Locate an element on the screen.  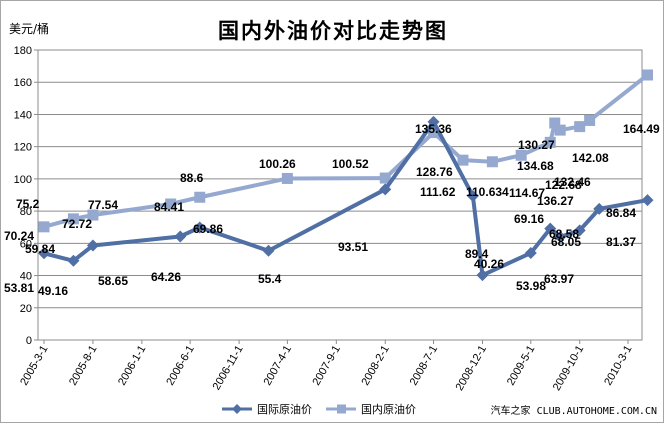
x-tick-label: 2007-9-1 is located at coordinates (327, 366).